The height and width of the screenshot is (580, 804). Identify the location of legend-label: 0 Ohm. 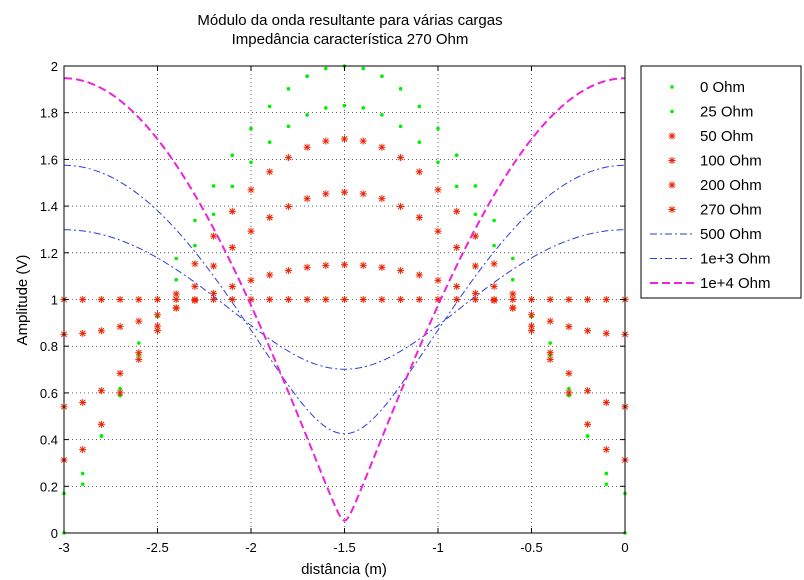
(722, 87).